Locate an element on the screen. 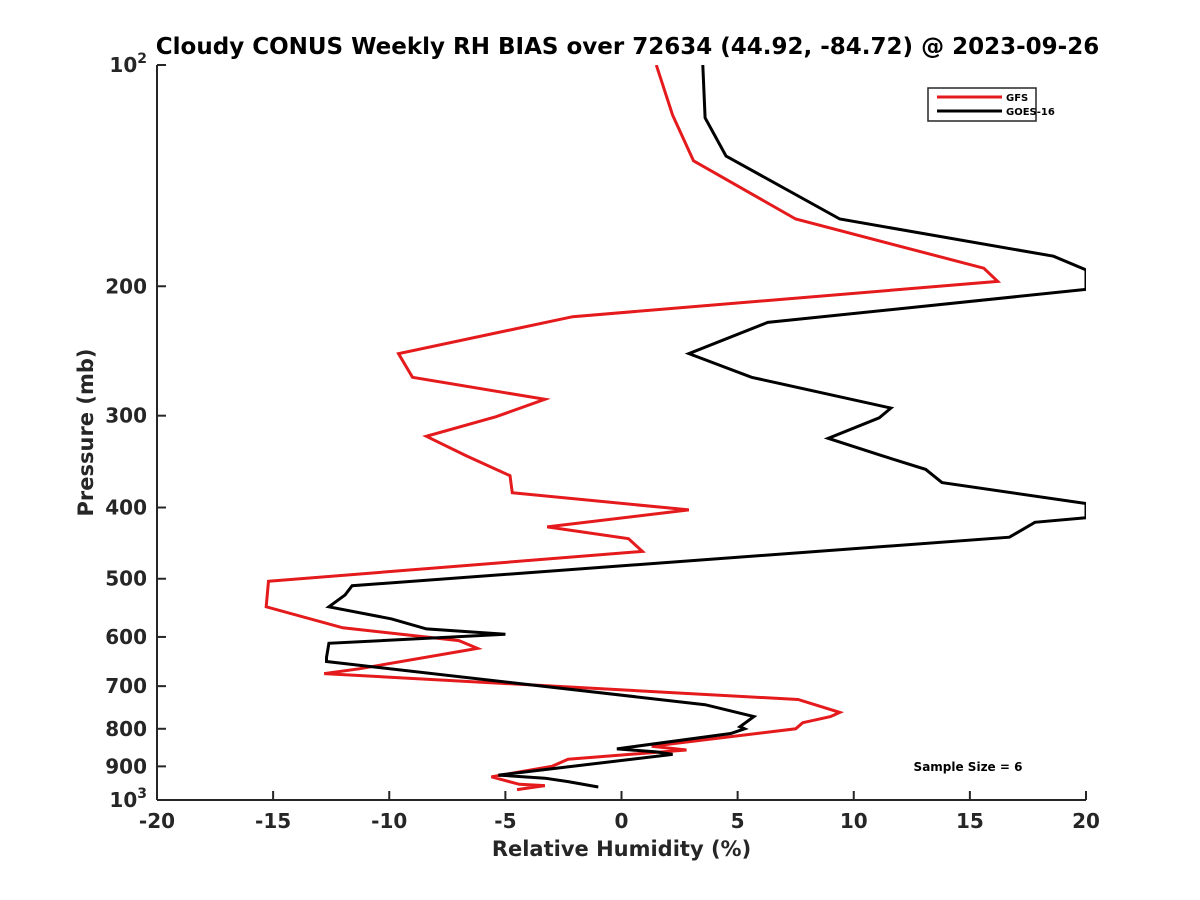 The width and height of the screenshot is (1200, 900). x-tick-label: 20 is located at coordinates (1086, 821).